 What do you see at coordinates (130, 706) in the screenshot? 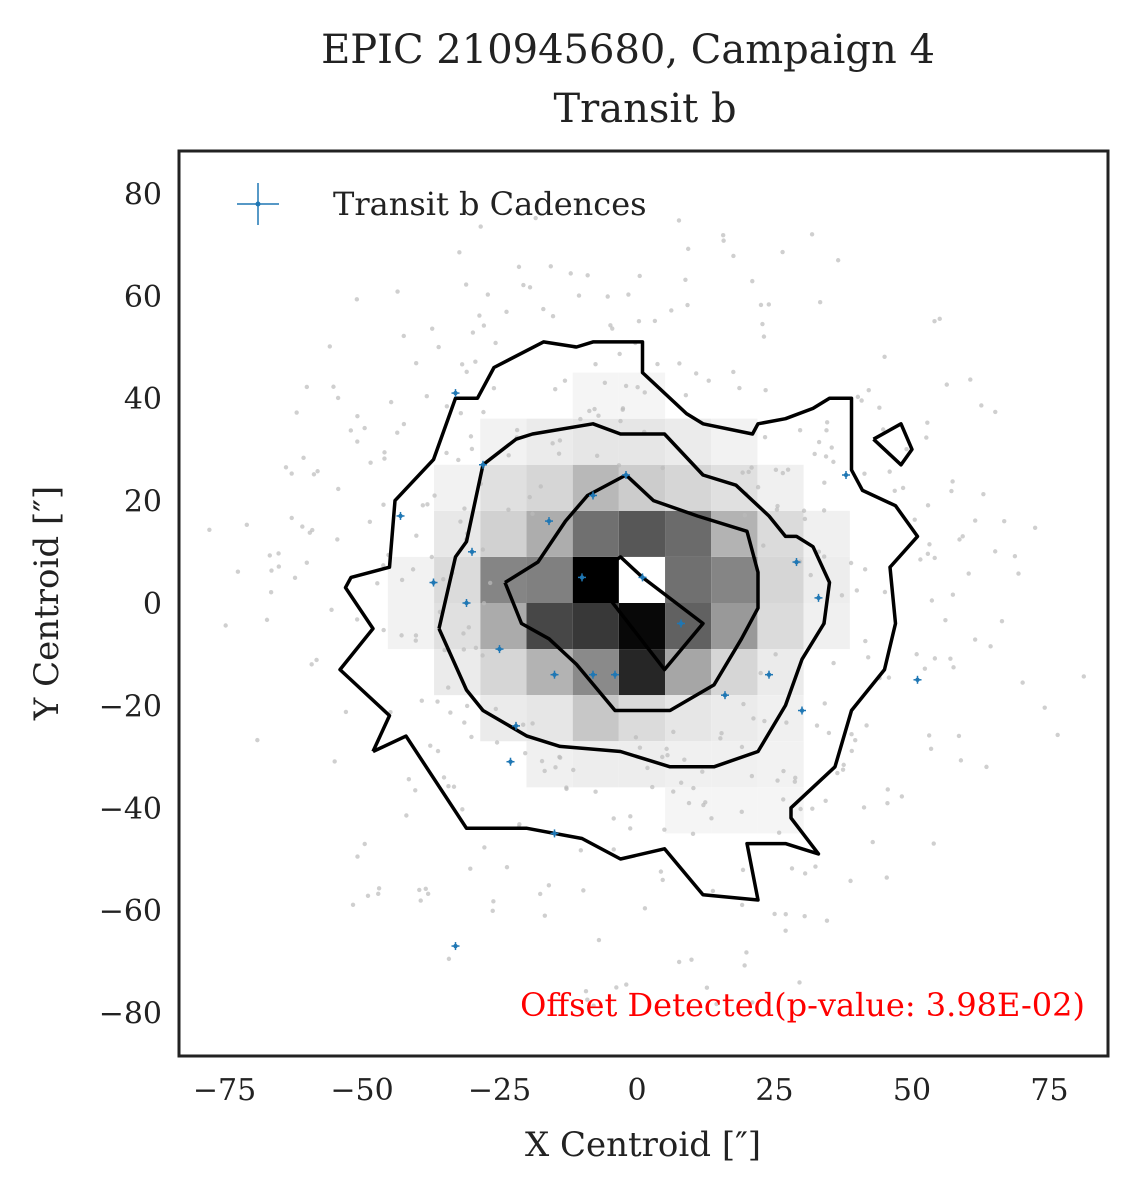
I see `y-tick-label: −20` at bounding box center [130, 706].